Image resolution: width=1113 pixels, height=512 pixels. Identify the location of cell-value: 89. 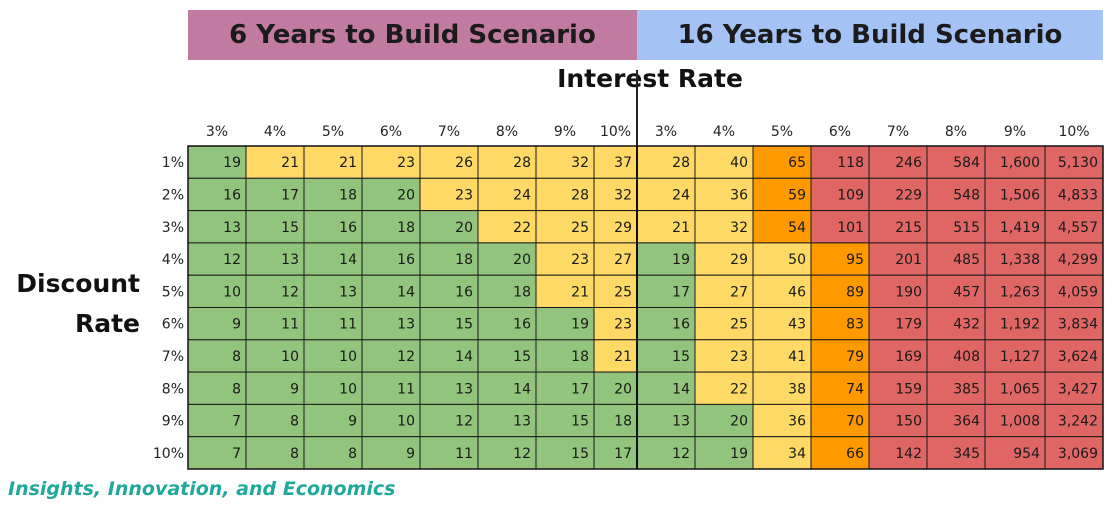
(855, 292).